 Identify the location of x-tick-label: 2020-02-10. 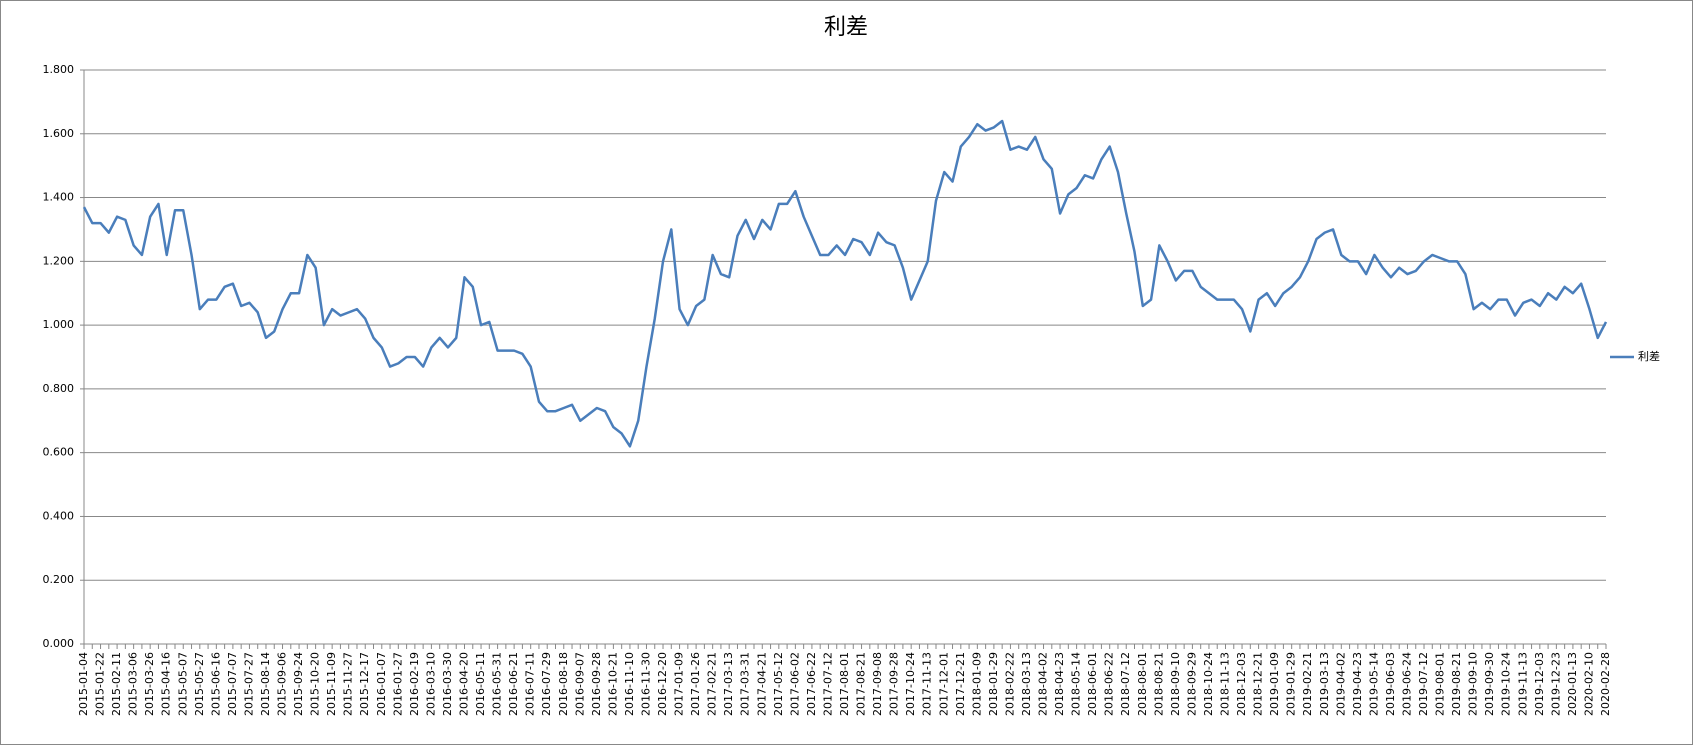
(1588, 684).